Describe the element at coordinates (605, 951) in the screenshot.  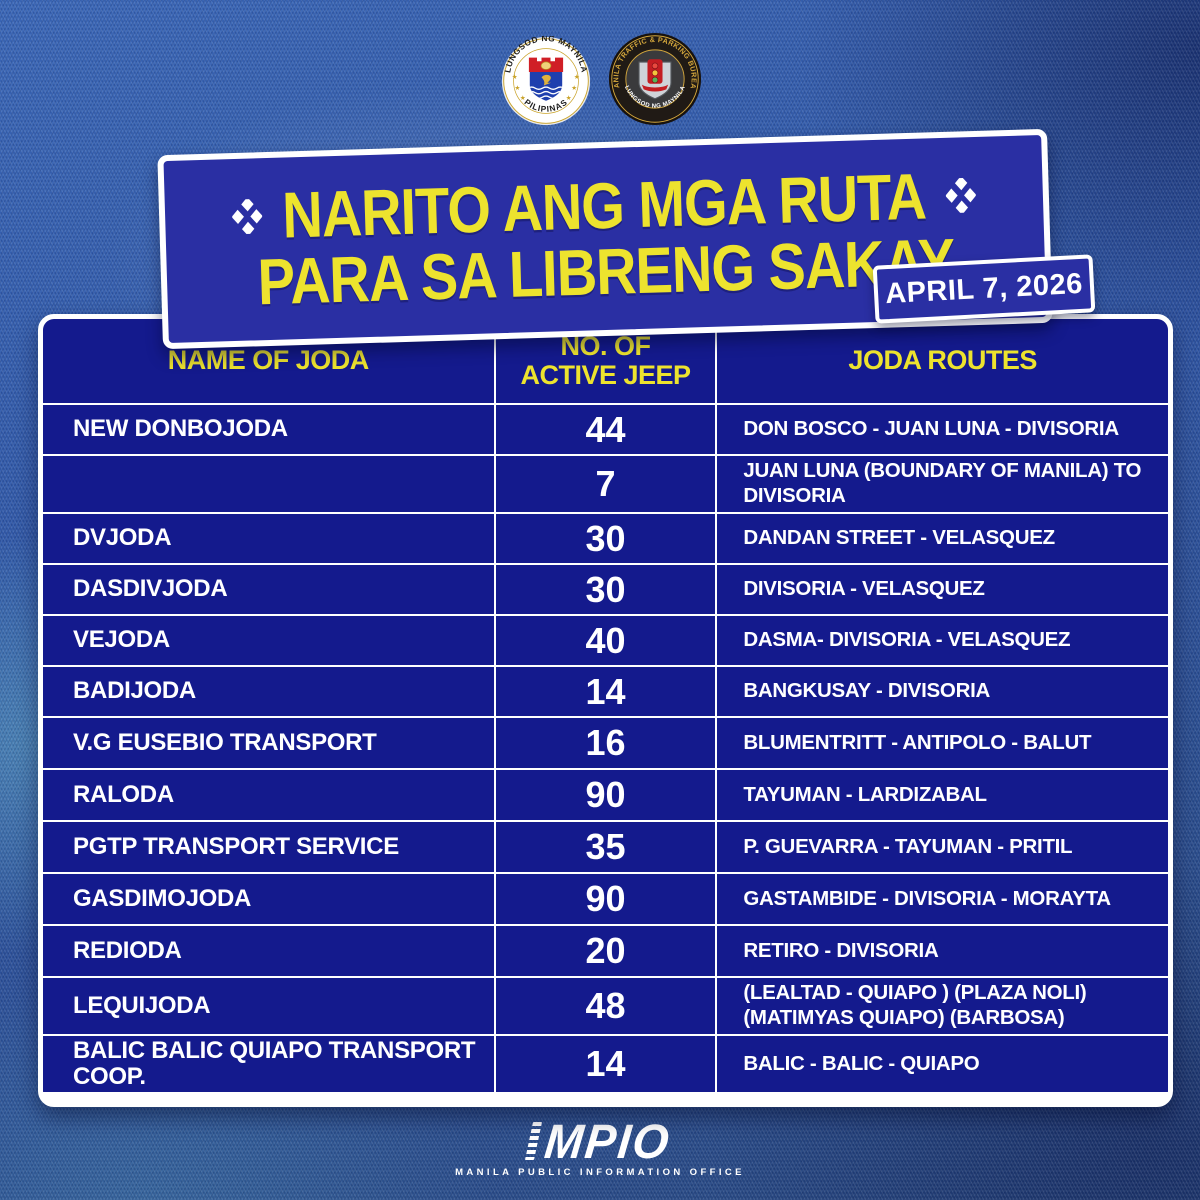
I see `row-jeeps-cell: 20` at that location.